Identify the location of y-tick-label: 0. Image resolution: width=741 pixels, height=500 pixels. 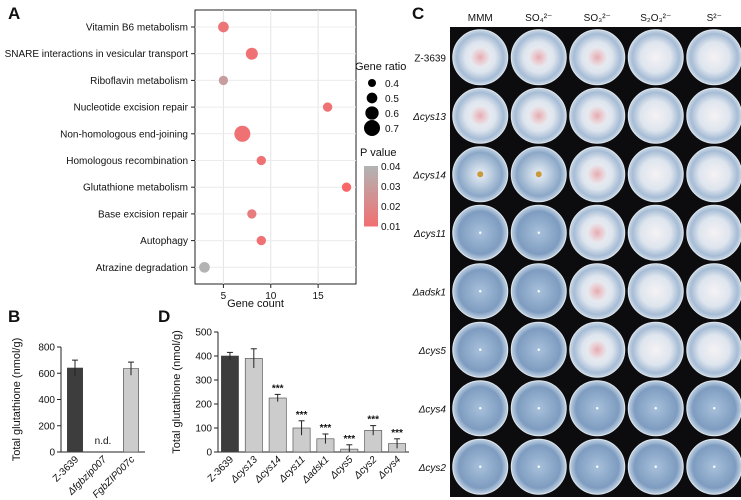
(209, 453).